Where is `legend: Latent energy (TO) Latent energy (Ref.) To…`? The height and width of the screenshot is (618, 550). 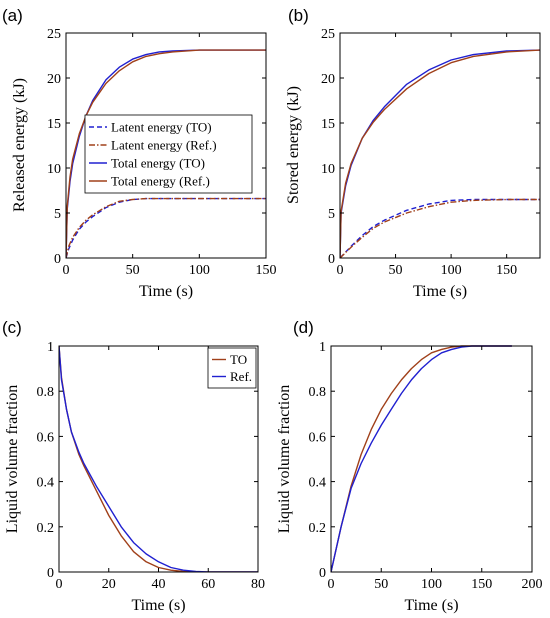 legend: Latent energy (TO) Latent energy (Ref.) To… is located at coordinates (168, 154).